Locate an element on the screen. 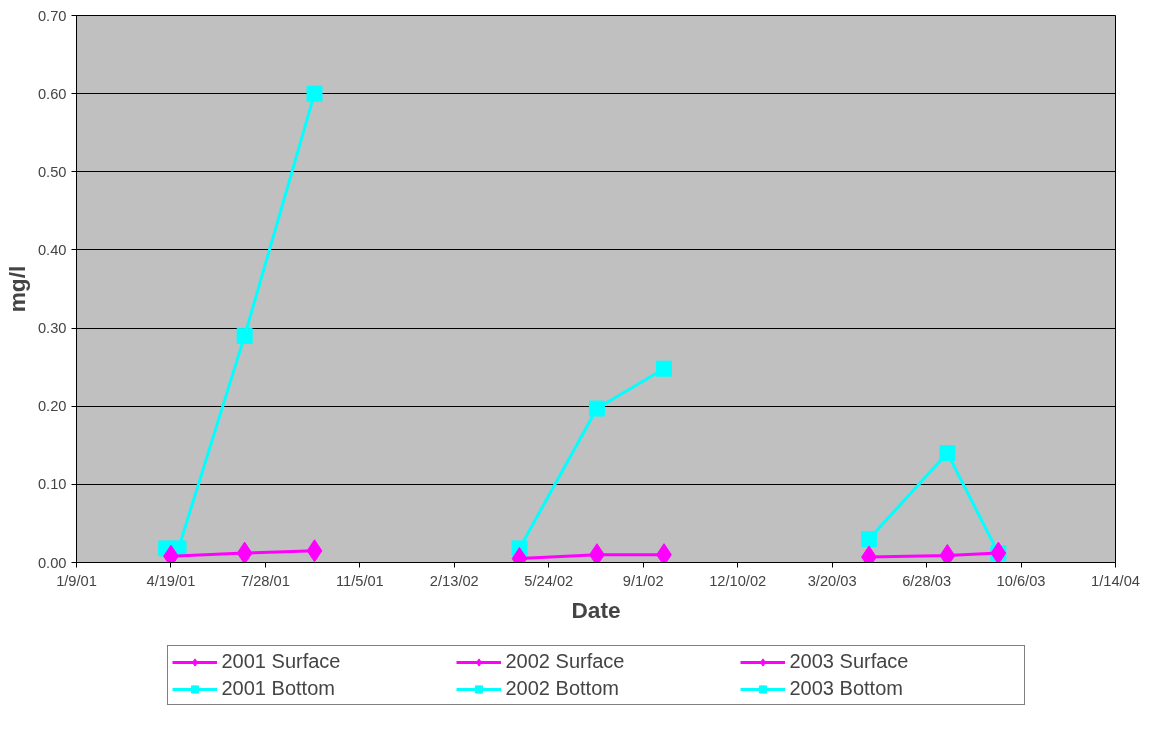 The width and height of the screenshot is (1168, 742). legend-label: 2003 Bottom is located at coordinates (846, 688).